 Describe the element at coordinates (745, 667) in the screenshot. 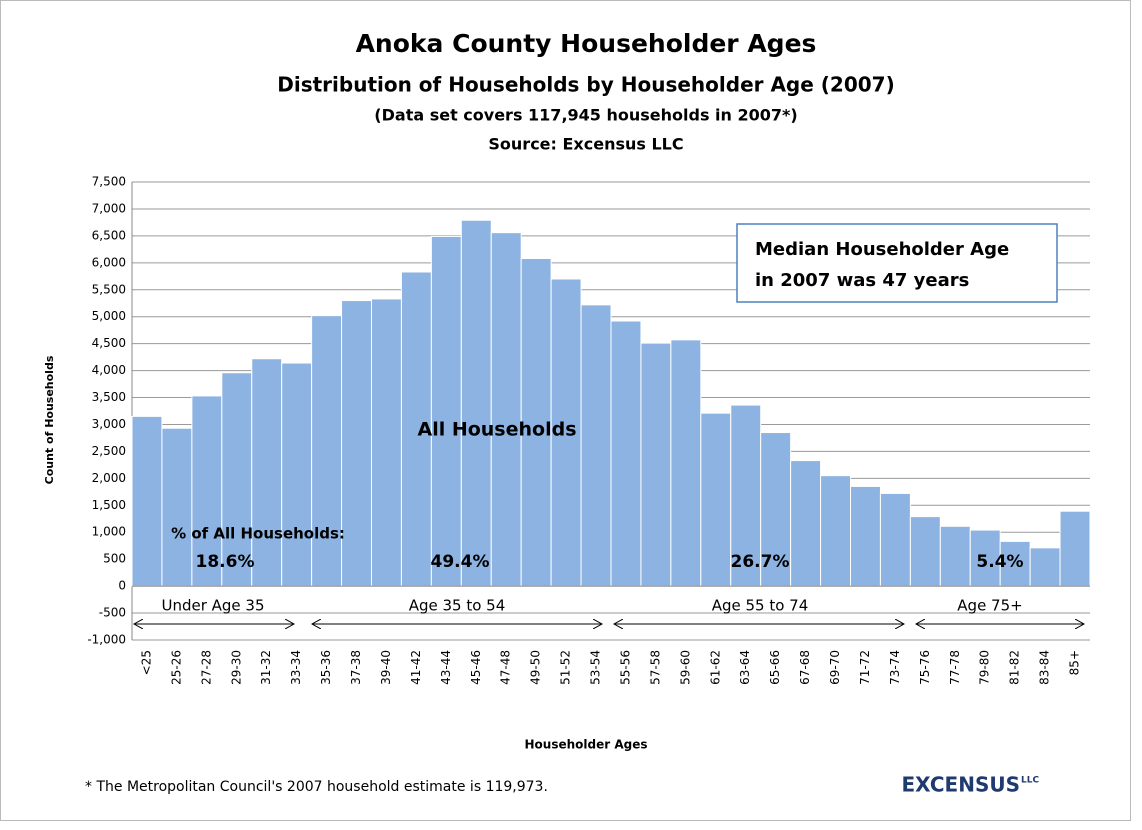

I see `x-tick-label: 63-64` at that location.